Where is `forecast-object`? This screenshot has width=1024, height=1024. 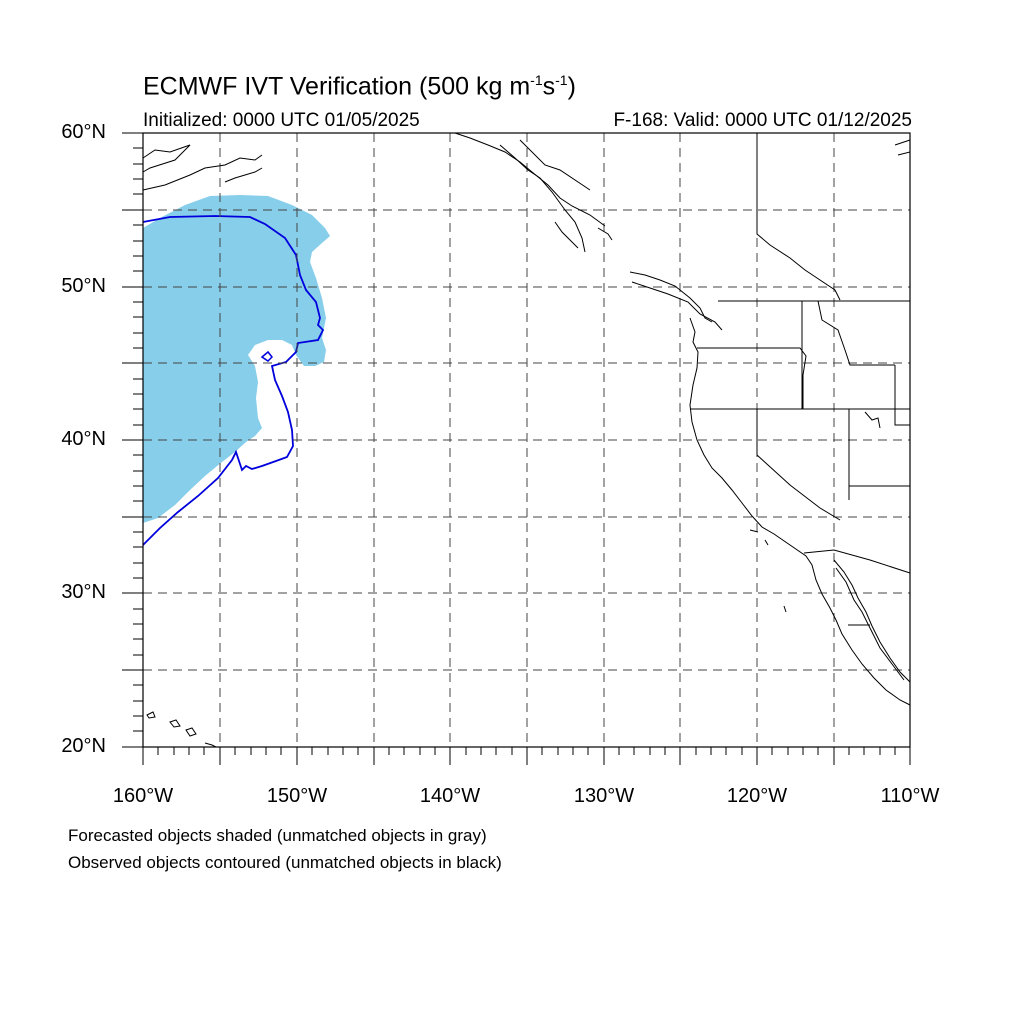 forecast-object is located at coordinates (236, 359).